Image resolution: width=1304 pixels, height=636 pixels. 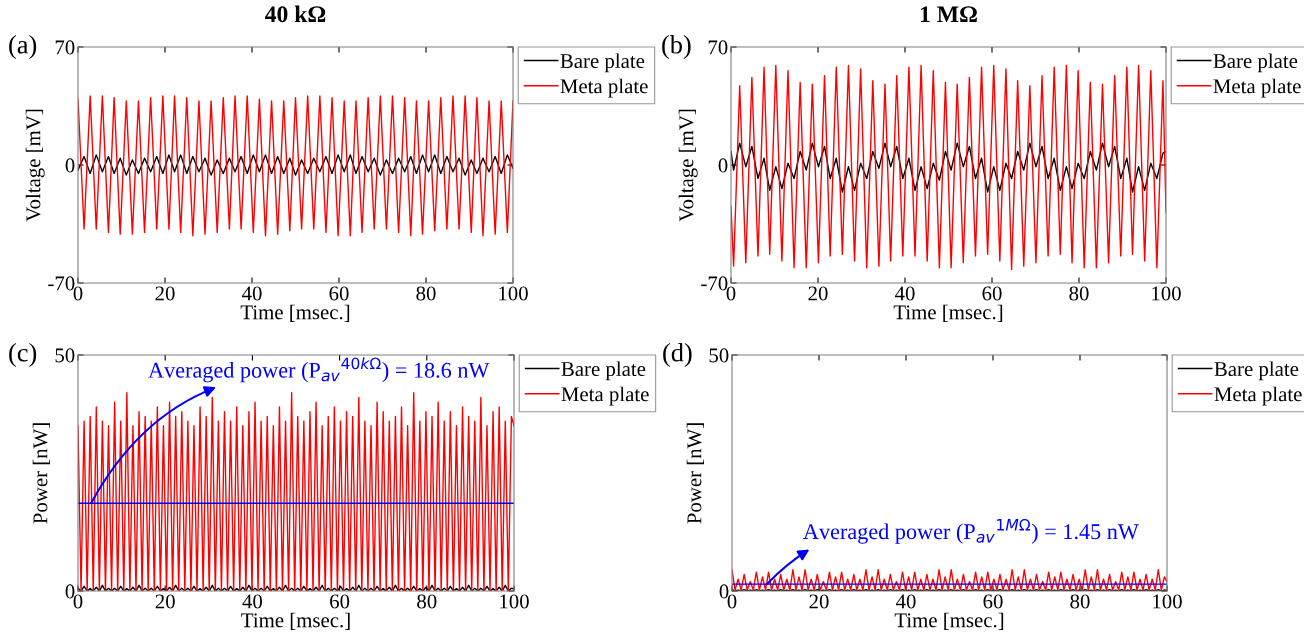 I want to click on text: (b), so click(x=676, y=47).